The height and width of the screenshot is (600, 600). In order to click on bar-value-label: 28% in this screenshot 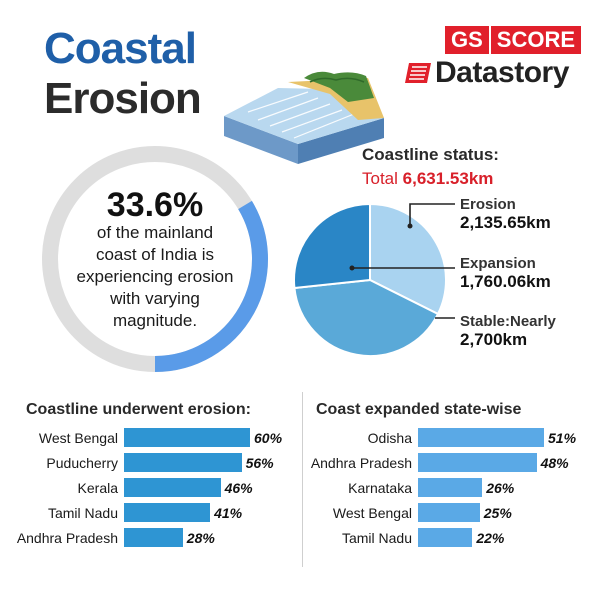, I will do `click(200, 538)`.